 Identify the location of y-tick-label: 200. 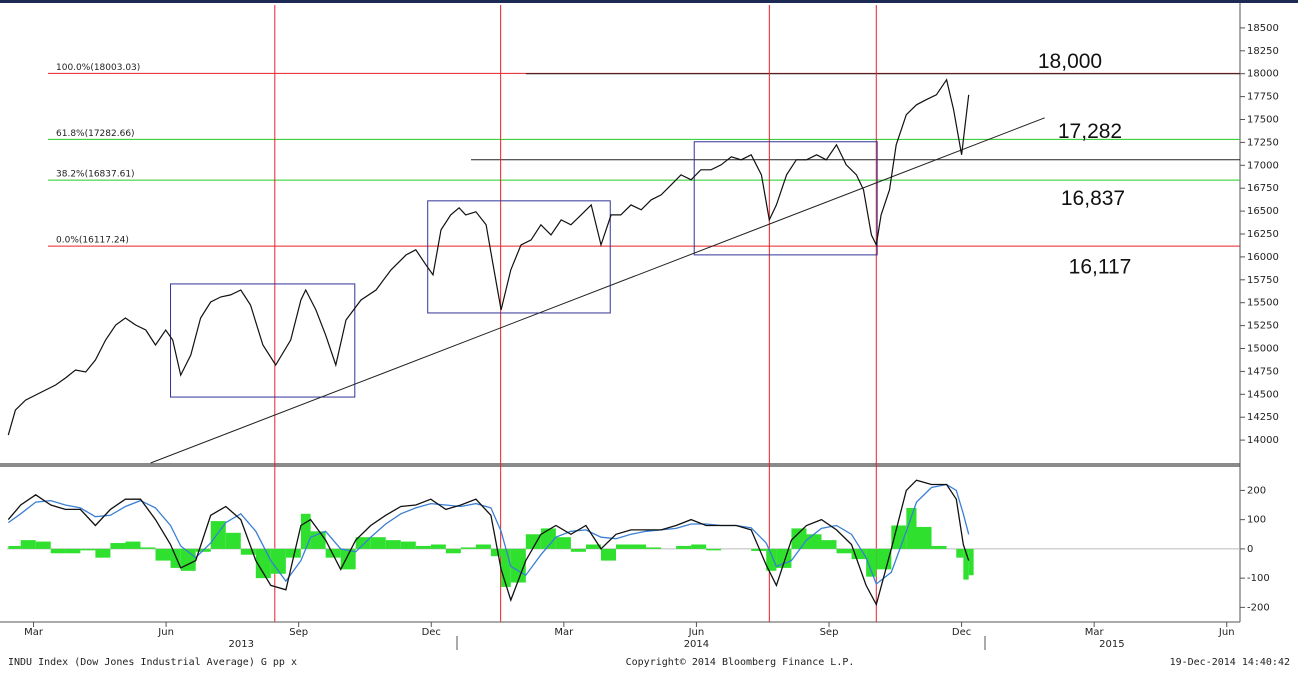
(1256, 490).